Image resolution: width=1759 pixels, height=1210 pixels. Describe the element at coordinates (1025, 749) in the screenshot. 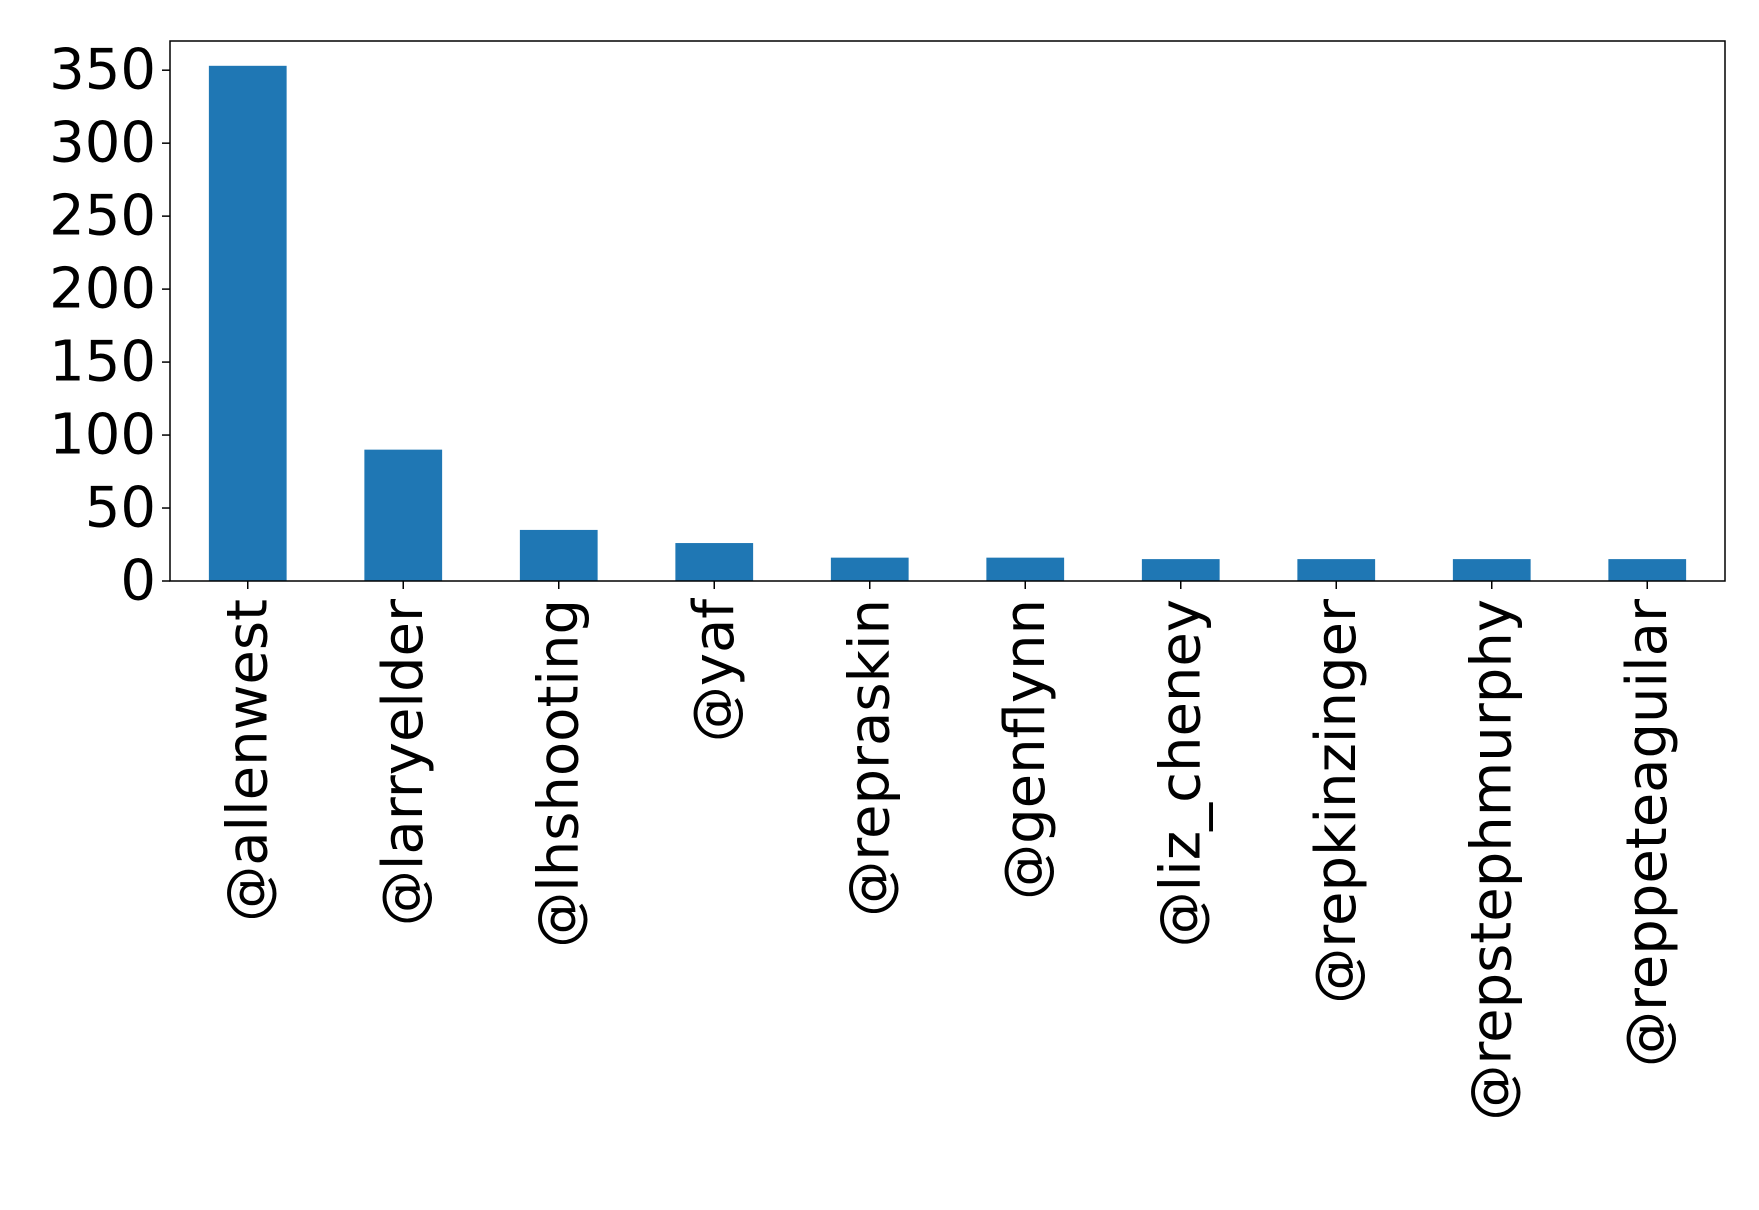

I see `x-tick-label: @genflynn` at that location.